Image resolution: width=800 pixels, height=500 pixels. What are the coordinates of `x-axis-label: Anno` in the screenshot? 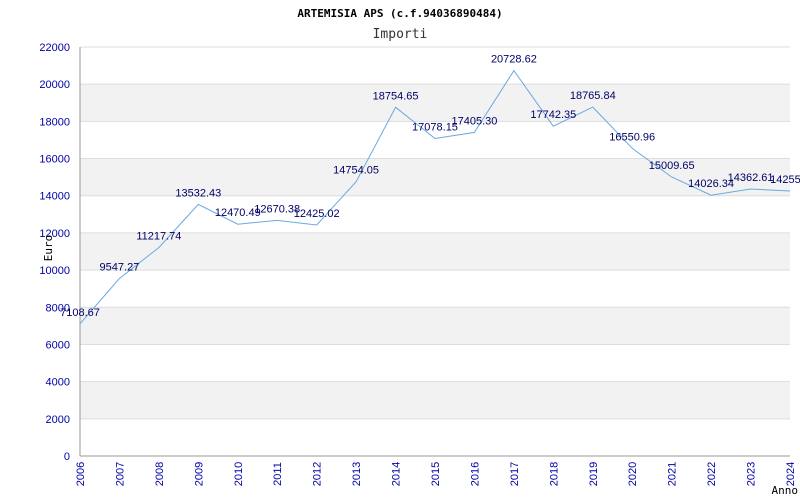 It's located at (785, 490).